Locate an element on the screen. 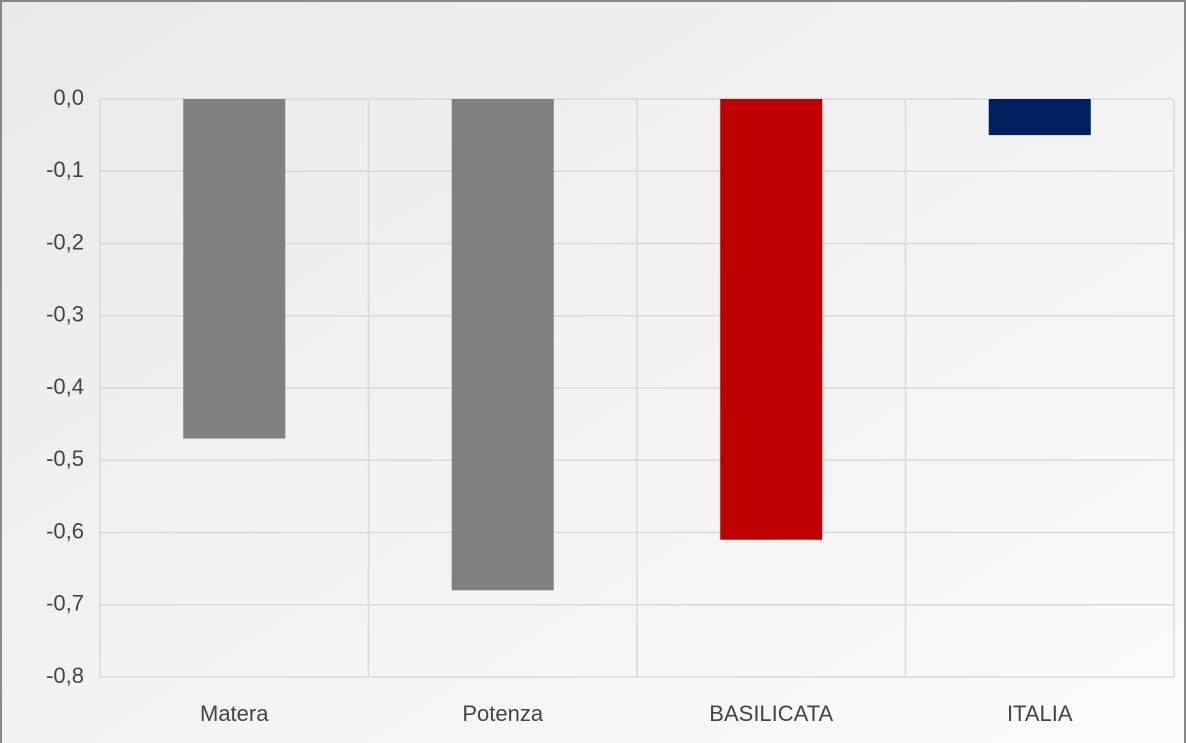 The height and width of the screenshot is (743, 1186). x-tick-label: Matera is located at coordinates (234, 713).